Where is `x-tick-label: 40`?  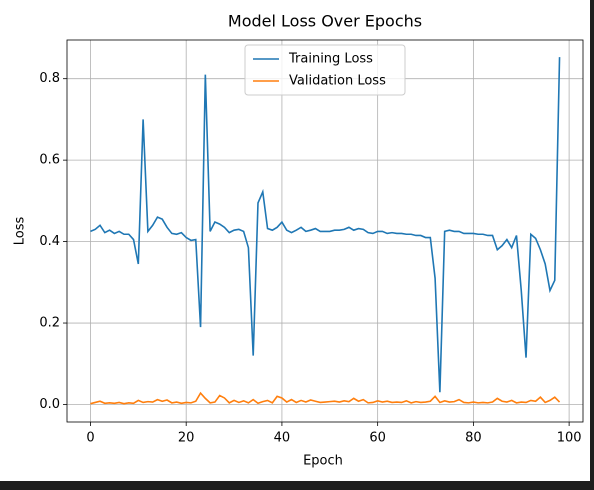 x-tick-label: 40 is located at coordinates (282, 438).